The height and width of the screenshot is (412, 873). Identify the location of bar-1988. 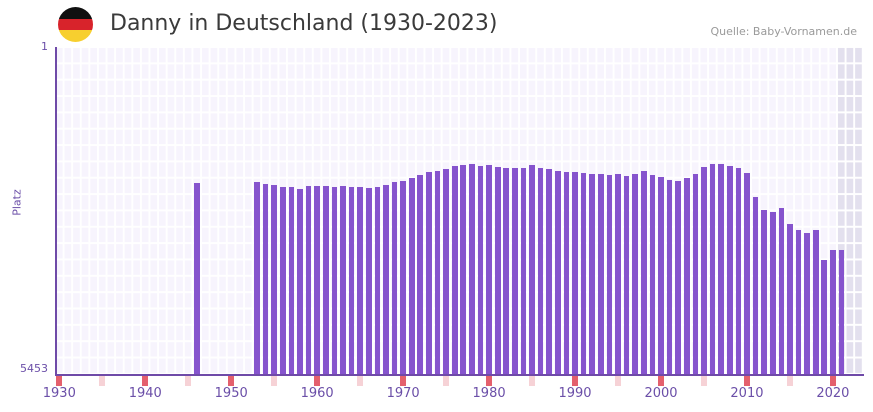
(558, 272).